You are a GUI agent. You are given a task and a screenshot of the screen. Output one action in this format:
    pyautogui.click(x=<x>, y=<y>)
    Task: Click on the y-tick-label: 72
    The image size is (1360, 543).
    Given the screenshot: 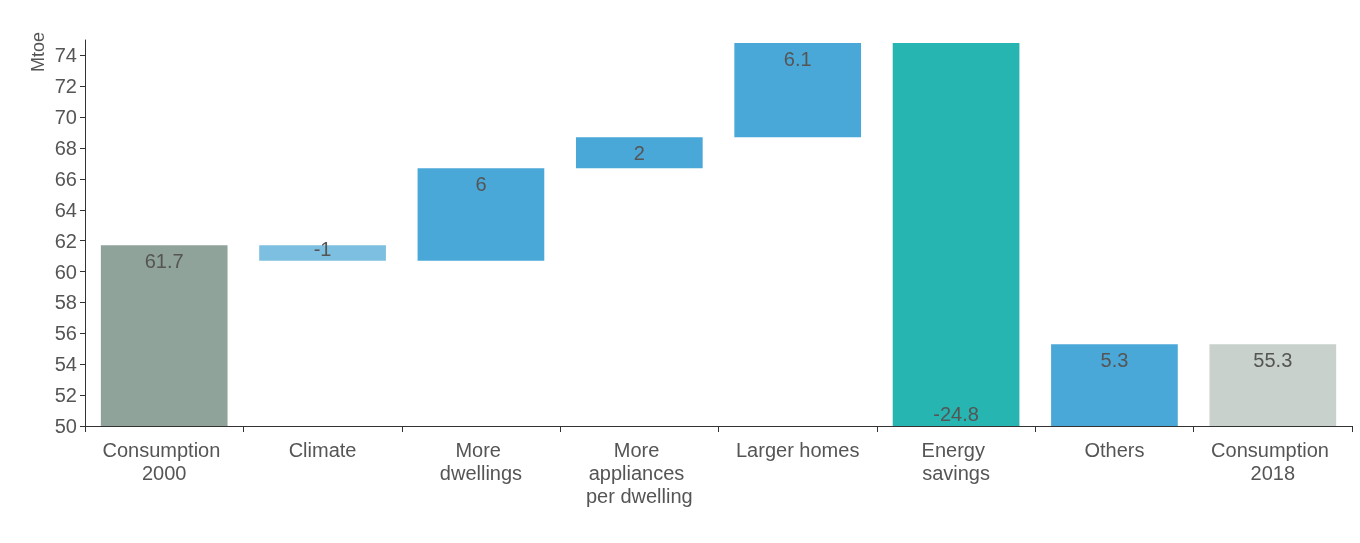 What is the action you would take?
    pyautogui.click(x=65, y=86)
    